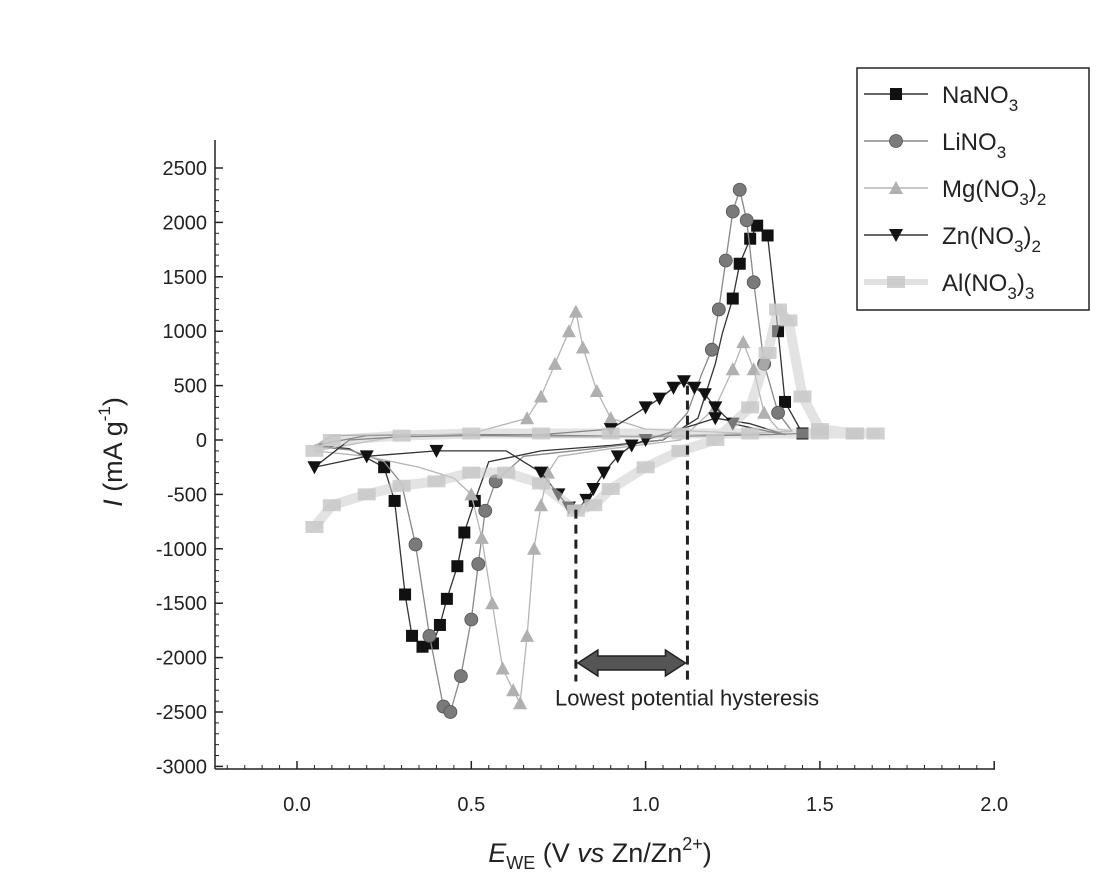  What do you see at coordinates (201, 441) in the screenshot?
I see `y-tick-label: 0` at bounding box center [201, 441].